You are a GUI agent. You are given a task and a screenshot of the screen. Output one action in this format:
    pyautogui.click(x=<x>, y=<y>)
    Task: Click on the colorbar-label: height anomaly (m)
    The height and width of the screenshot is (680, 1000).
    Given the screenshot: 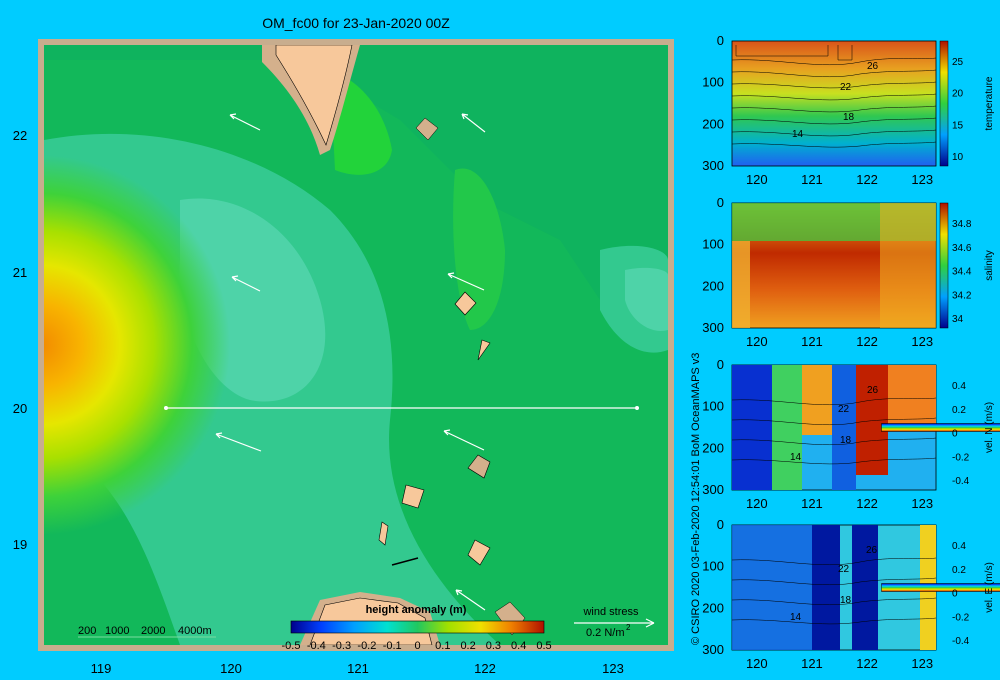 What is the action you would take?
    pyautogui.click(x=416, y=610)
    